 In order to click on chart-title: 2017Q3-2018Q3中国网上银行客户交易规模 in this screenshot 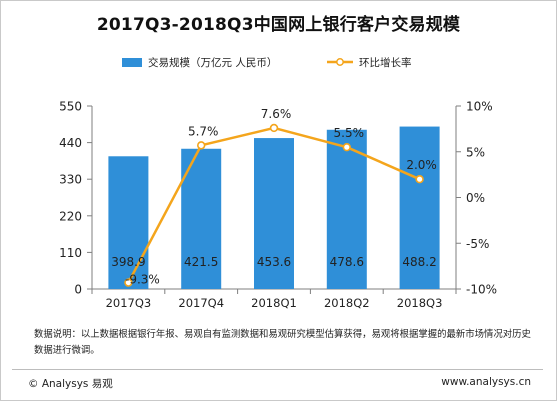, I will do `click(278, 25)`.